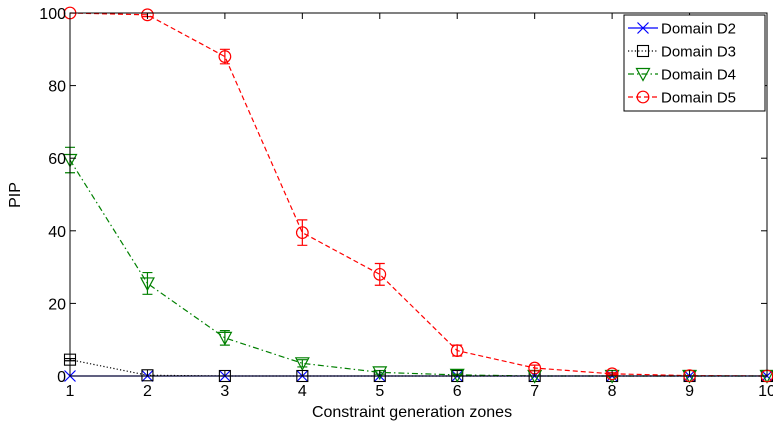 The height and width of the screenshot is (424, 773). I want to click on x-tick-label: 10, so click(765, 391).